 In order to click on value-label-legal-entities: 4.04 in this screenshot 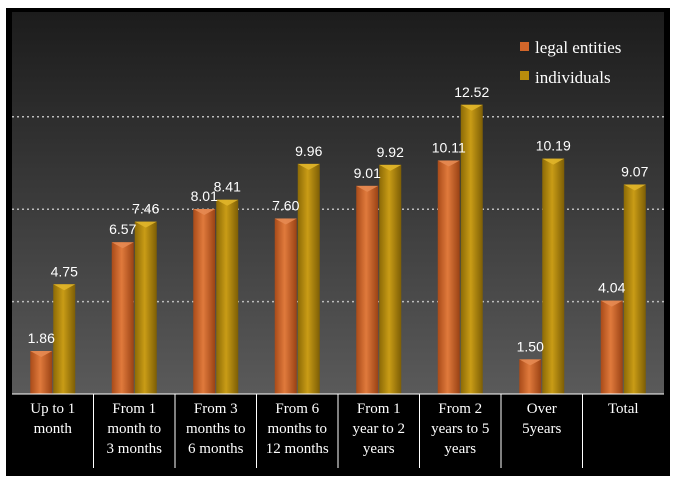, I will do `click(611, 288)`.